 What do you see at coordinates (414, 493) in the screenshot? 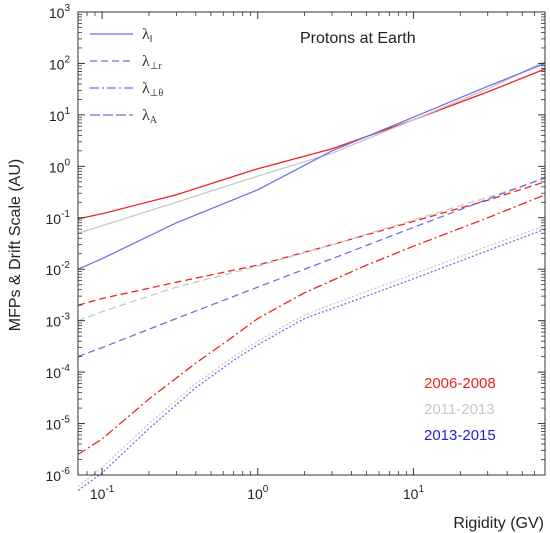
I see `x-tick-label: 10¹` at bounding box center [414, 493].